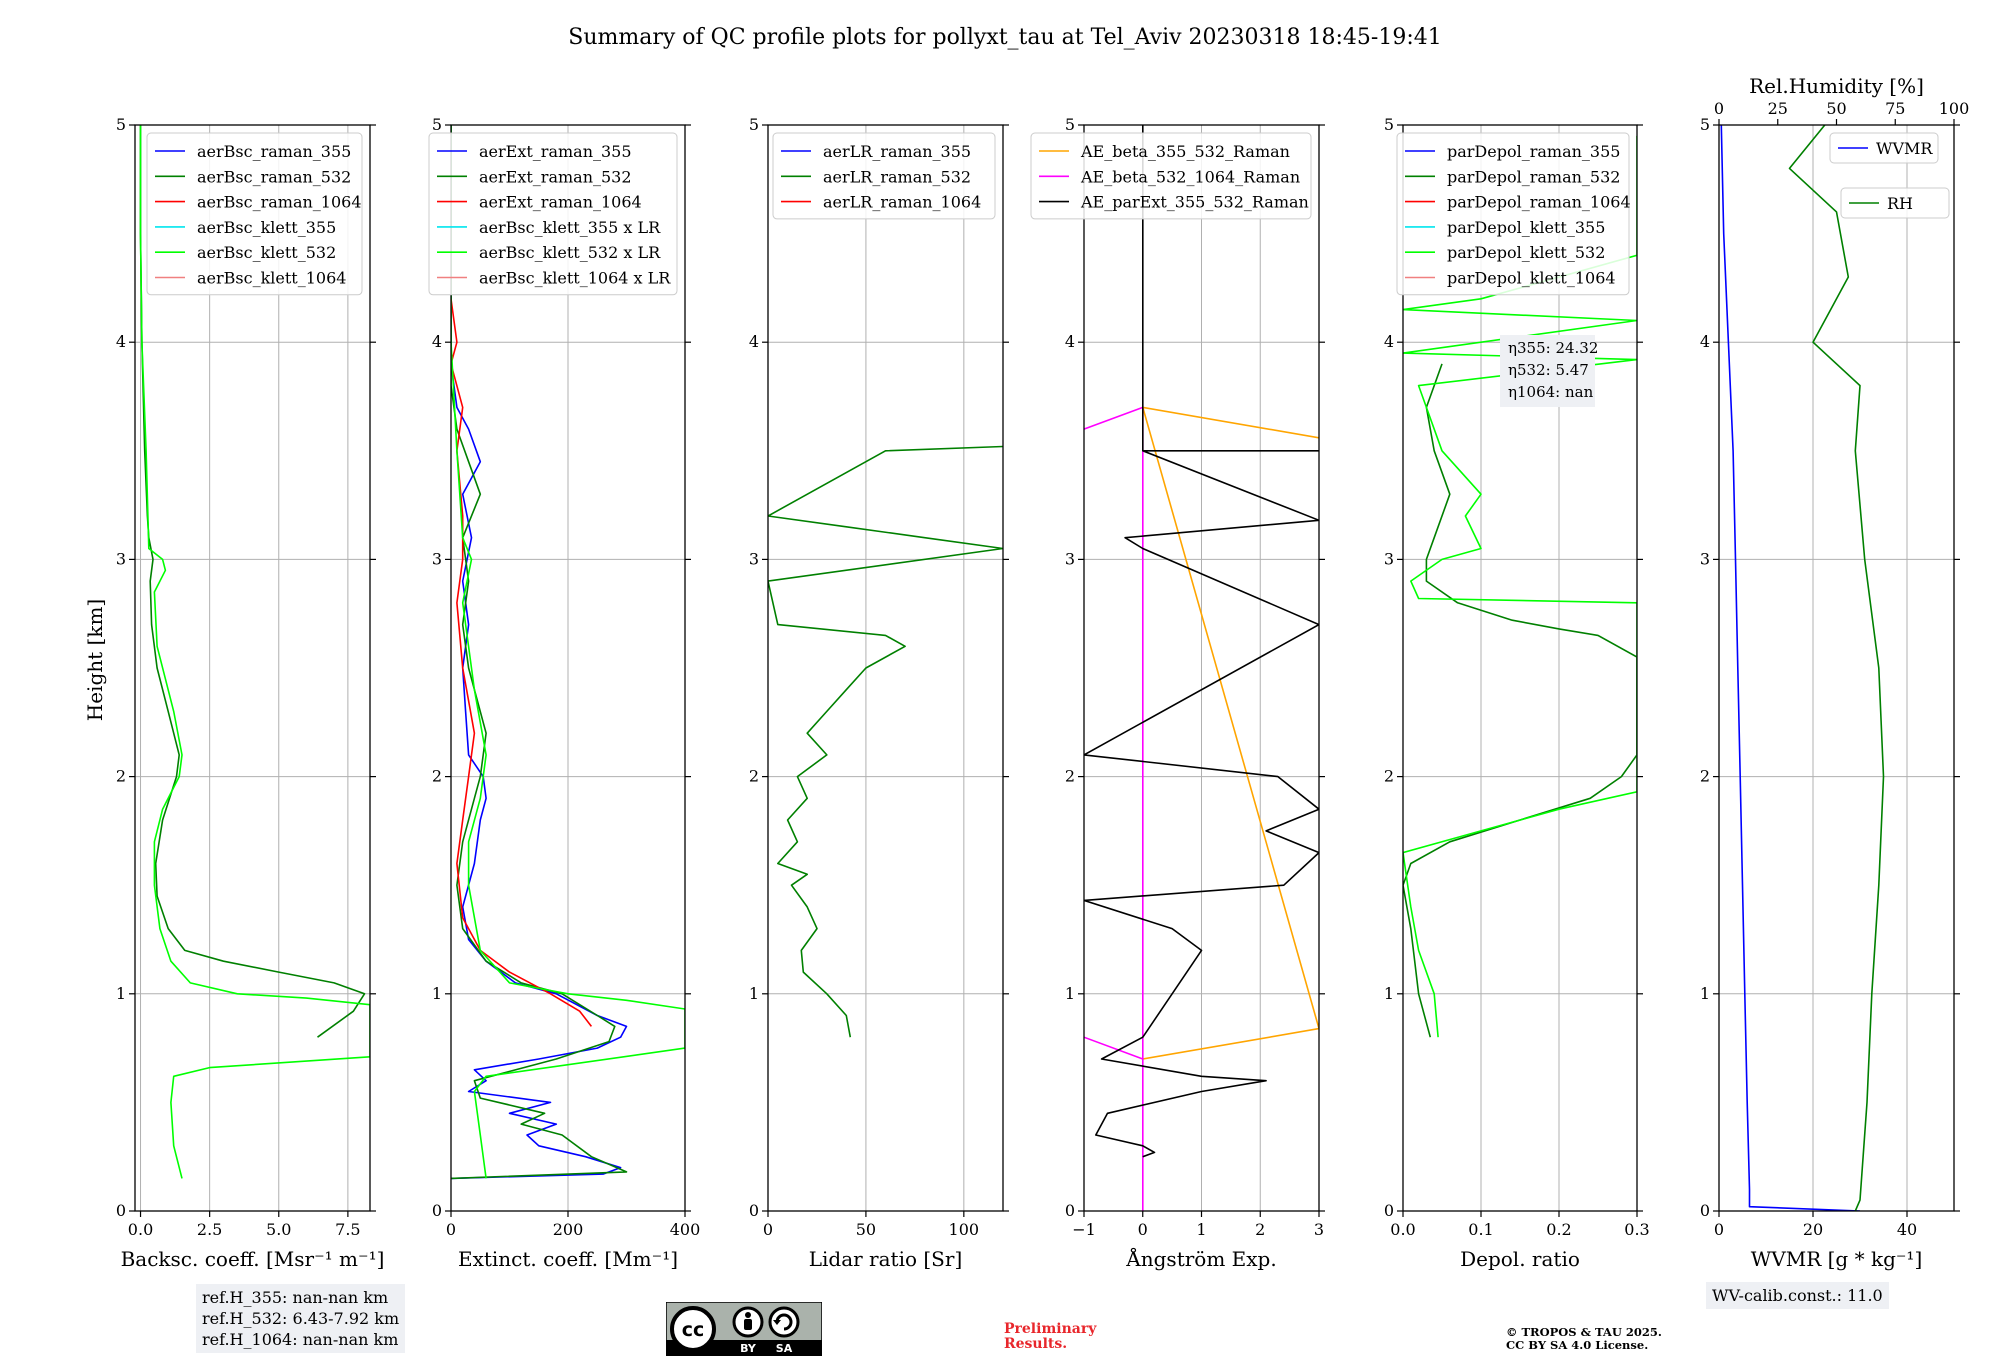 The width and height of the screenshot is (2000, 1360). What do you see at coordinates (685, 1229) in the screenshot?
I see `x-tick-label: 400` at bounding box center [685, 1229].